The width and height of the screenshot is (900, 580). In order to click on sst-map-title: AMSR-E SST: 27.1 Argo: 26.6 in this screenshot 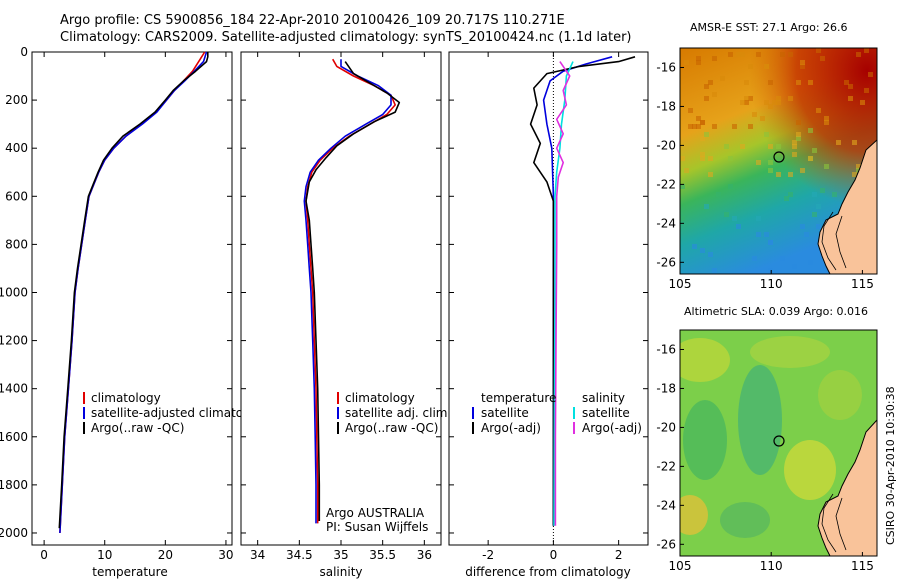, I will do `click(769, 27)`.